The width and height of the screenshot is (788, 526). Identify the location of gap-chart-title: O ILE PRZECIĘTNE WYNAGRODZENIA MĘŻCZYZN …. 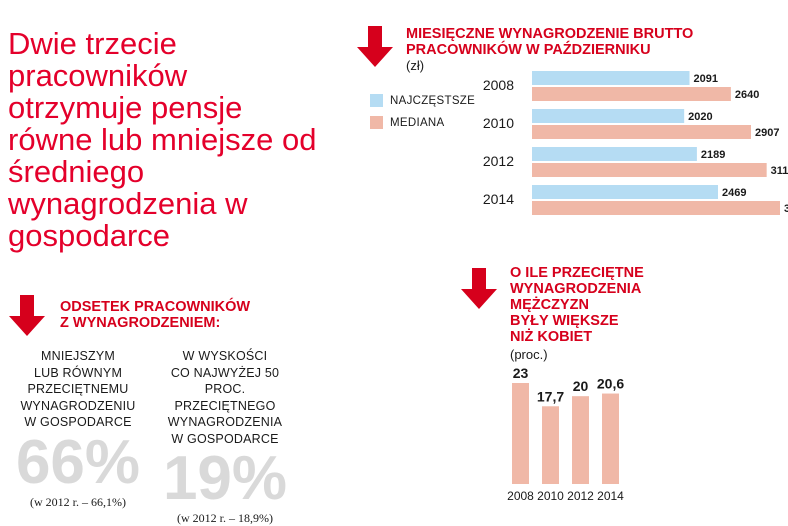
(577, 305).